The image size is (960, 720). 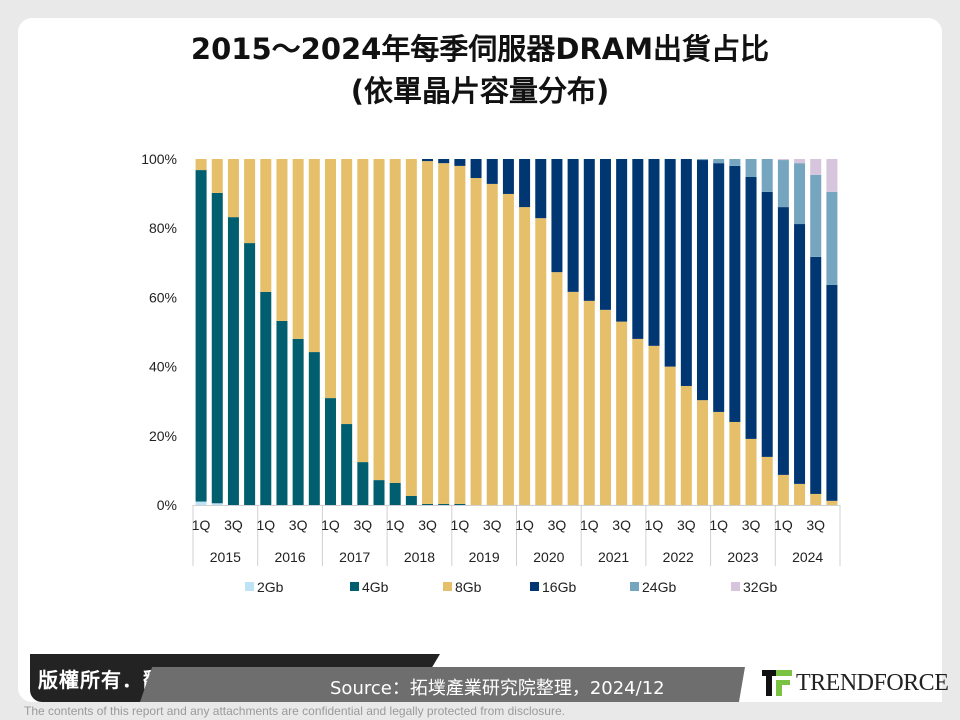 What do you see at coordinates (249, 586) in the screenshot?
I see `legend-swatch-2Gb` at bounding box center [249, 586].